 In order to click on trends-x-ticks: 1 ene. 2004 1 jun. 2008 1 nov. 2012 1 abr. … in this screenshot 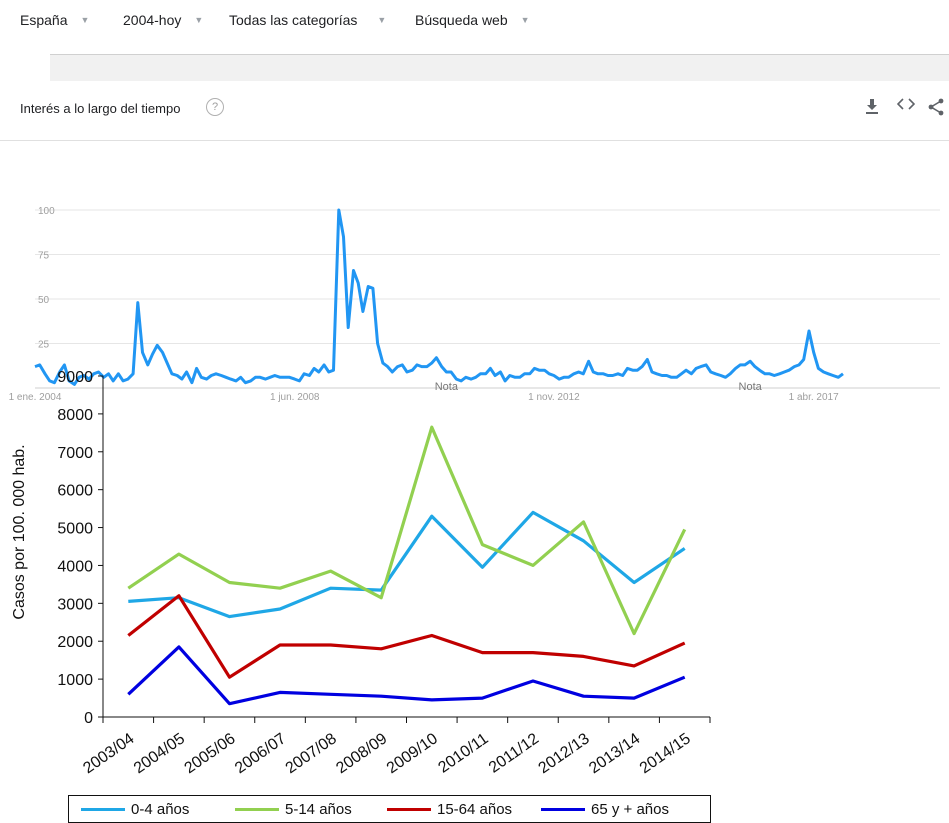, I will do `click(424, 397)`.